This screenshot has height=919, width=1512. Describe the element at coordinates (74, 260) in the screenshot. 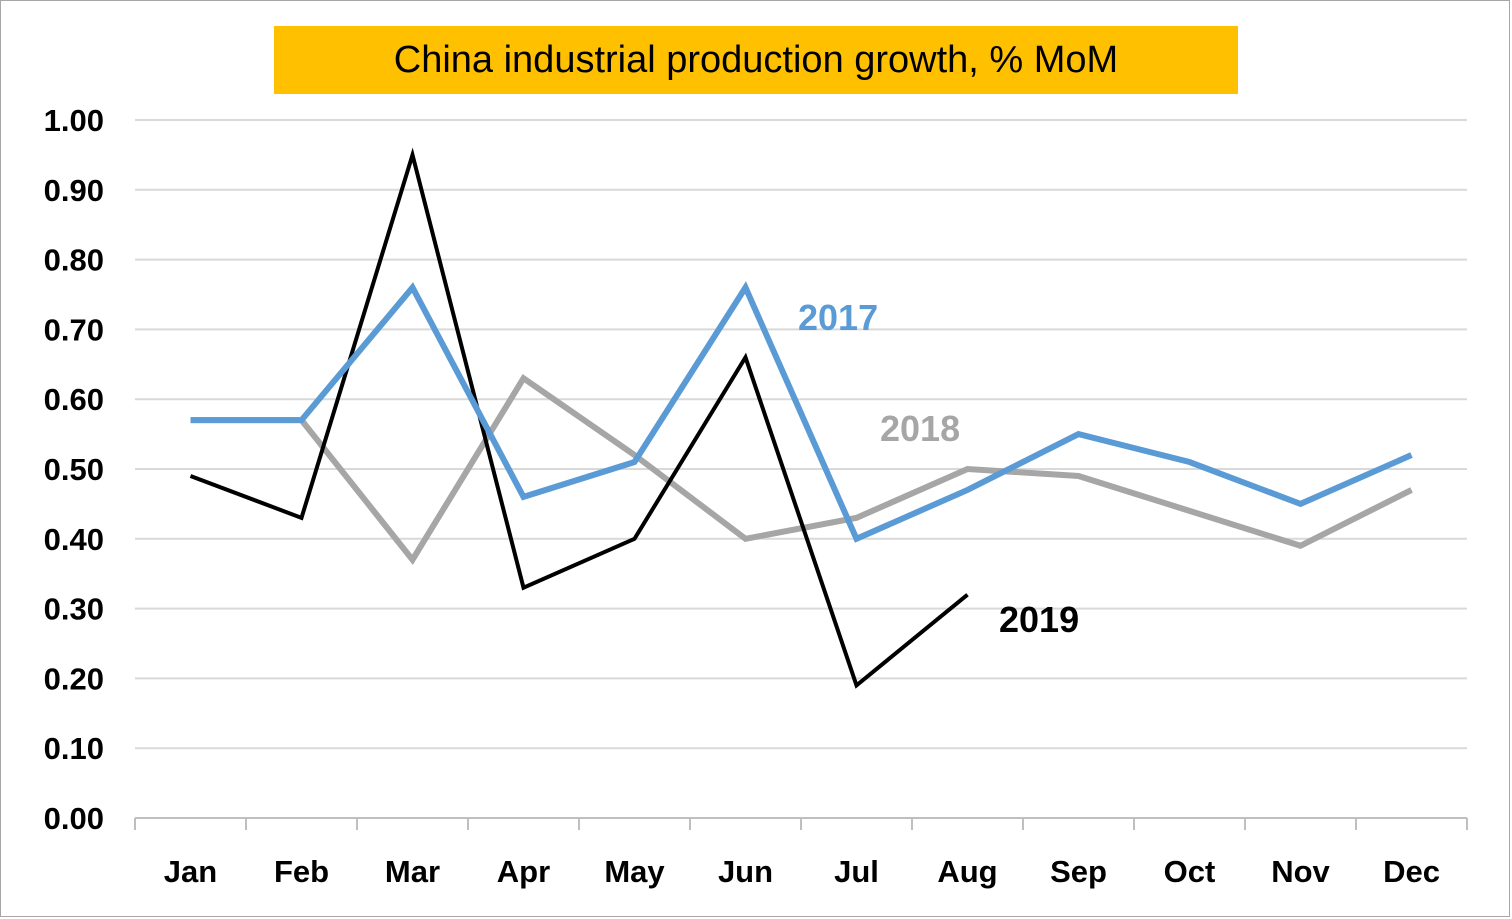

I see `y-tick-label: 0.80` at that location.